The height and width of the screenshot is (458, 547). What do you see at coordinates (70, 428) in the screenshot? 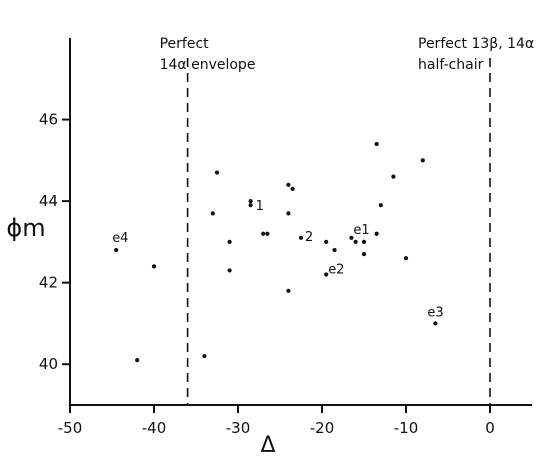
I see `x-tick-label: -50` at bounding box center [70, 428].